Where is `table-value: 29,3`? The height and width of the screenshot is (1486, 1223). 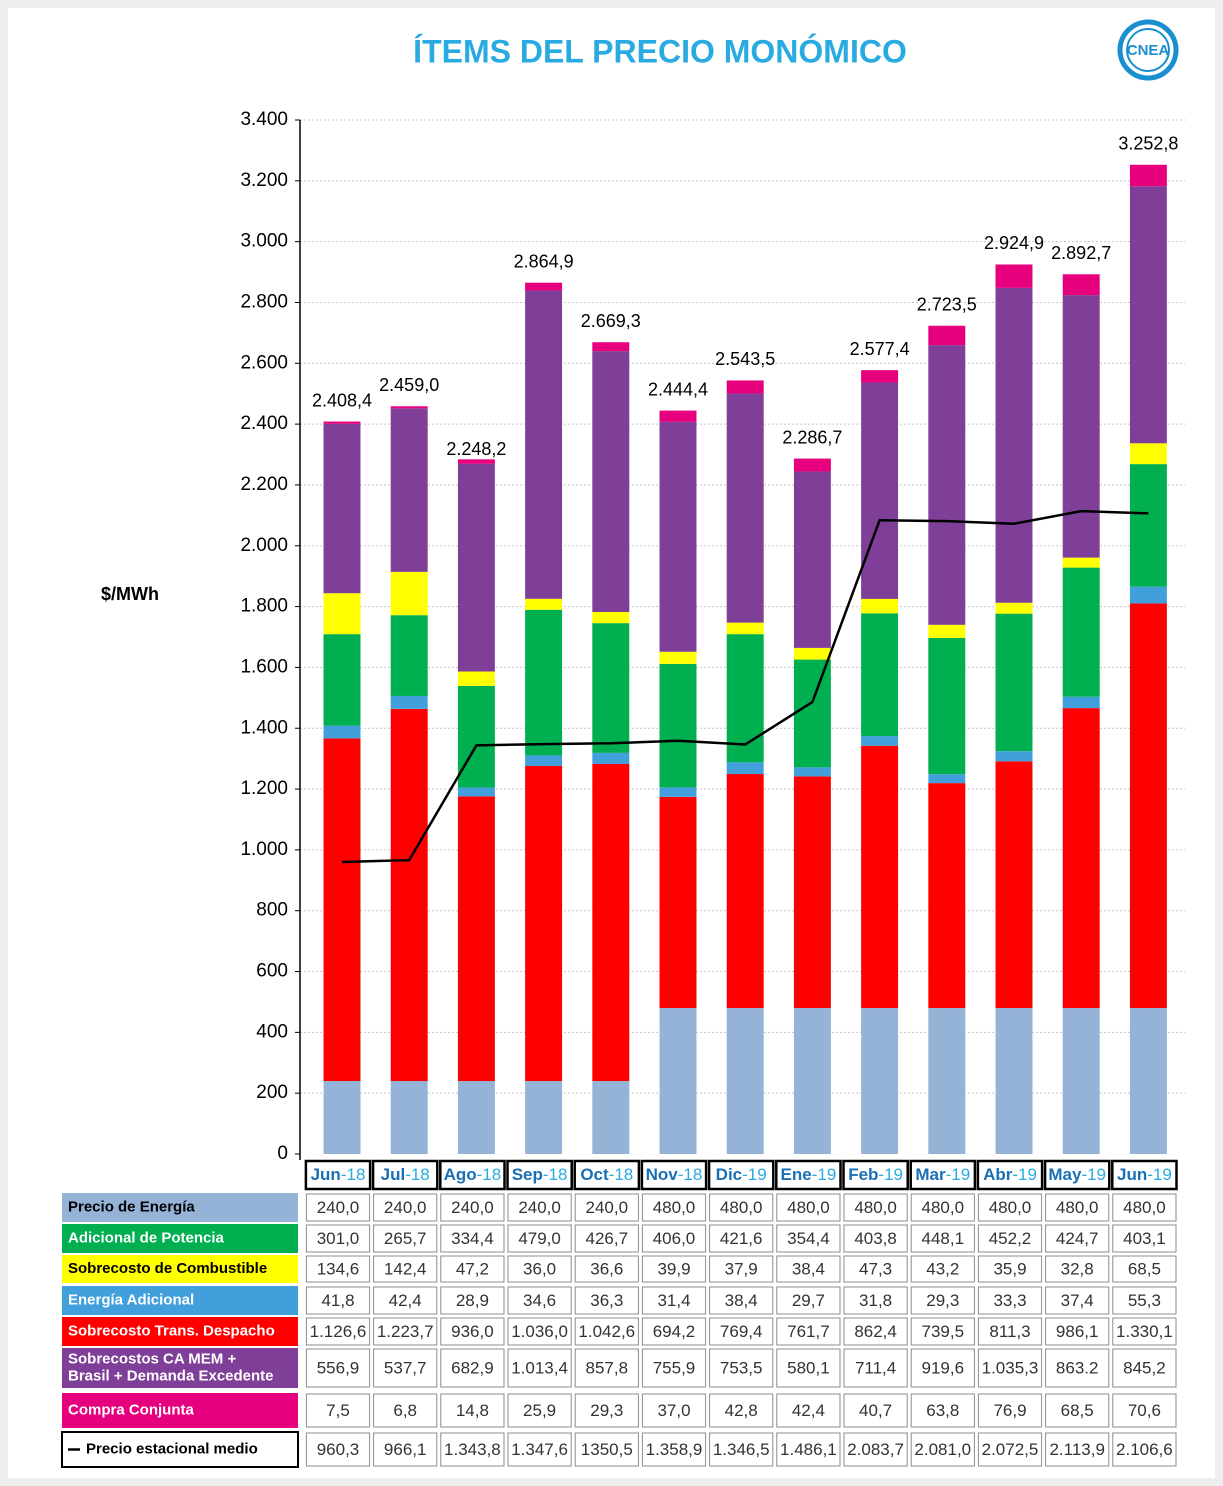
table-value: 29,3 is located at coordinates (942, 1300).